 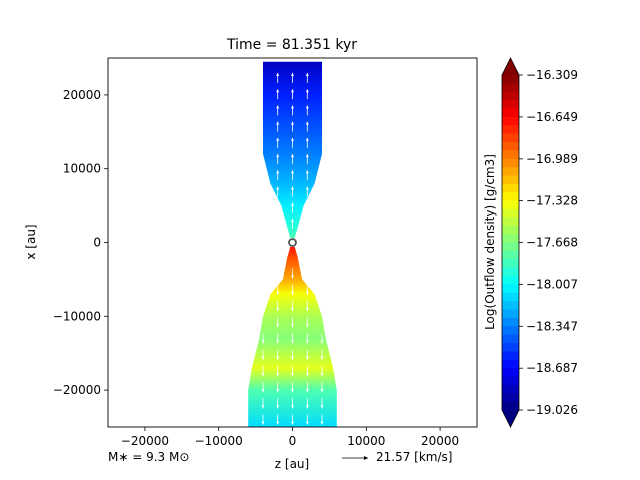 I want to click on x-tick-label: −10000, so click(x=219, y=441).